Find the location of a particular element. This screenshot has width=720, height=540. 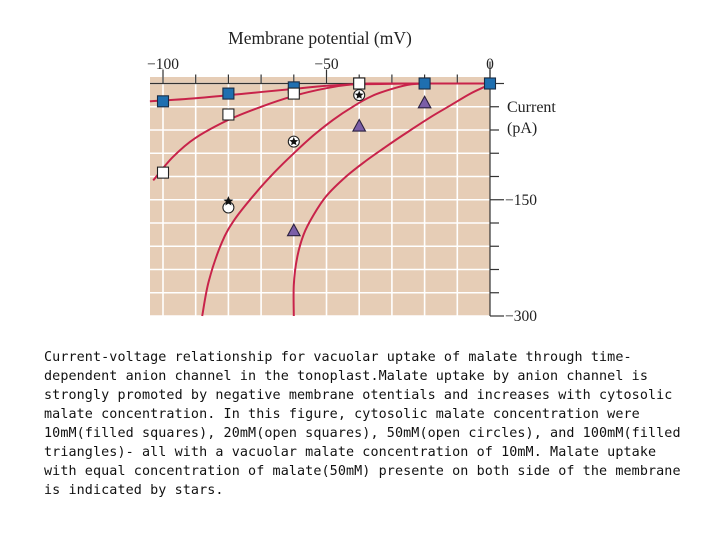

curve-open-circle is located at coordinates (316, 199).